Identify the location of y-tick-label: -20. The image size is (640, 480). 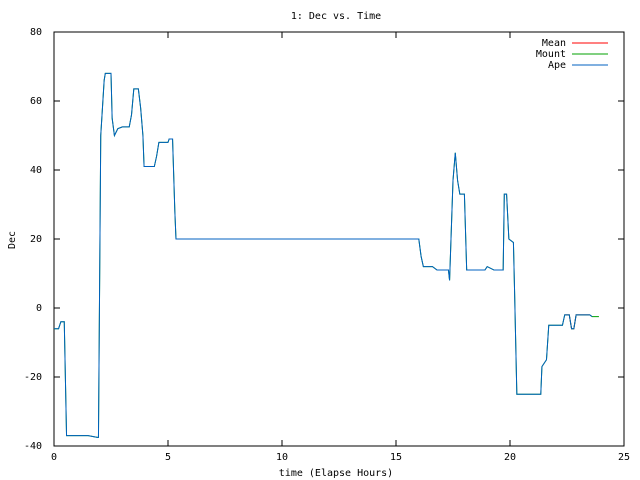
(33, 377).